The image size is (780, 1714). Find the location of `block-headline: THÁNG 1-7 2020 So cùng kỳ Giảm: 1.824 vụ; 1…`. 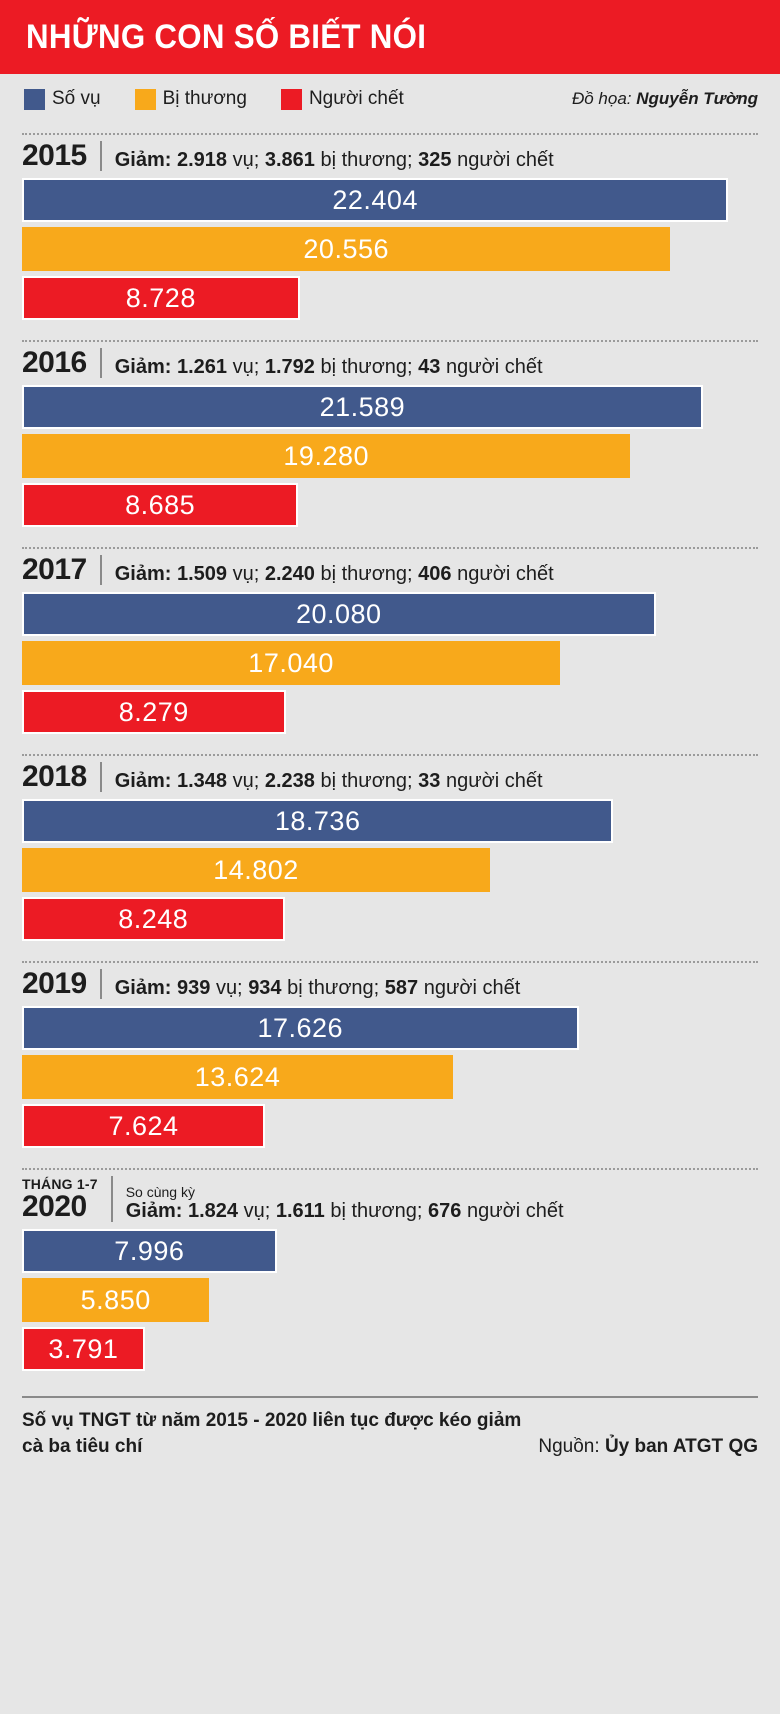

block-headline: THÁNG 1-7 2020 So cùng kỳ Giảm: 1.824 vụ; 1… is located at coordinates (390, 1202).